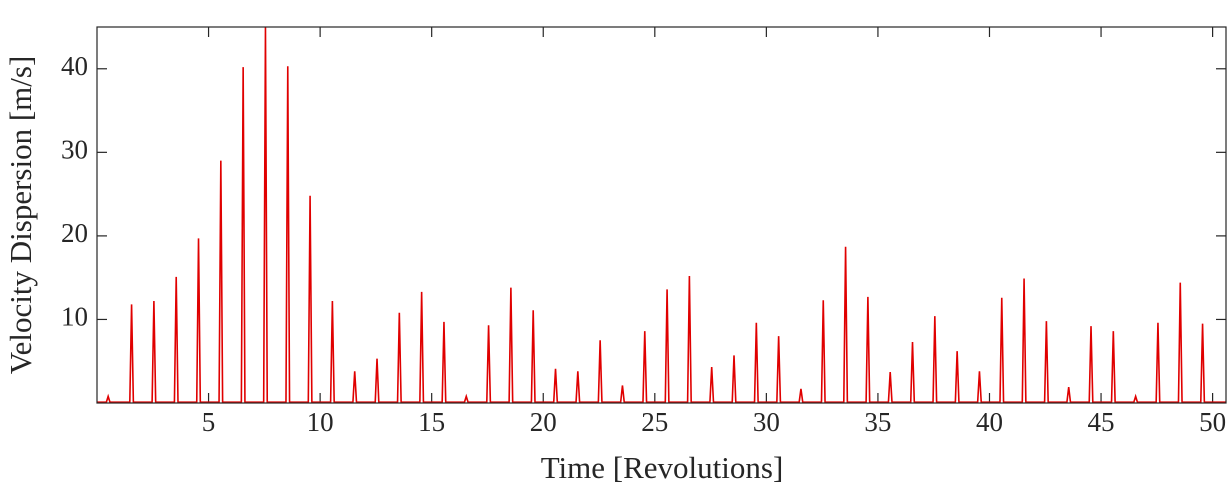 The width and height of the screenshot is (1230, 500). Describe the element at coordinates (989, 422) in the screenshot. I see `x-tick-label: 40` at that location.